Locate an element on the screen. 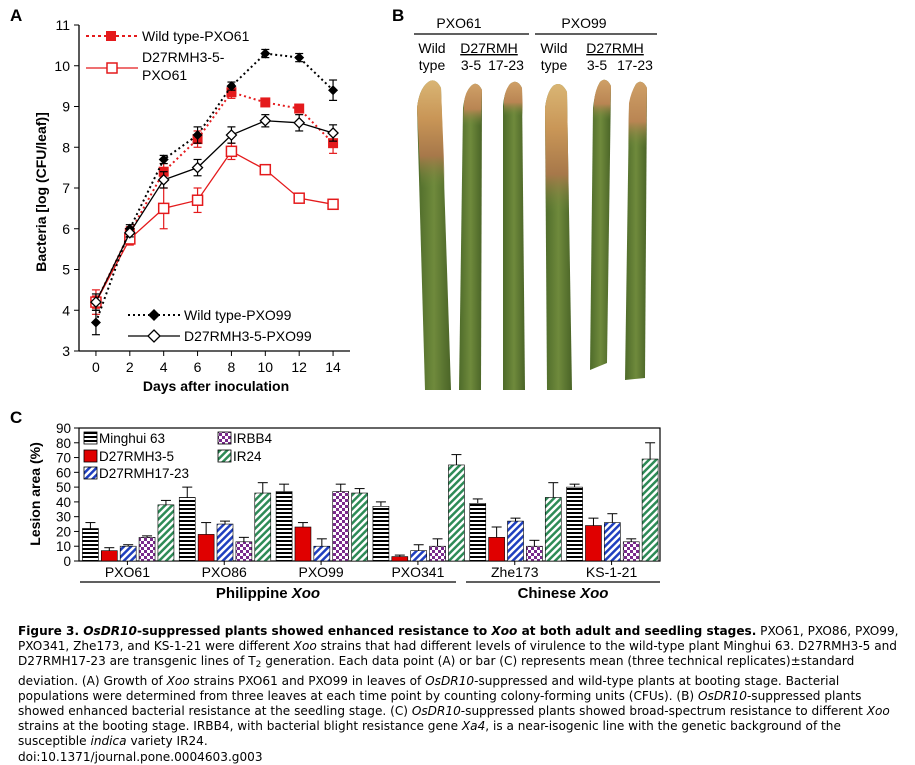  legend-top: Wild type-PXO61 D27RMH3-5- PXO61 is located at coordinates (168, 55).